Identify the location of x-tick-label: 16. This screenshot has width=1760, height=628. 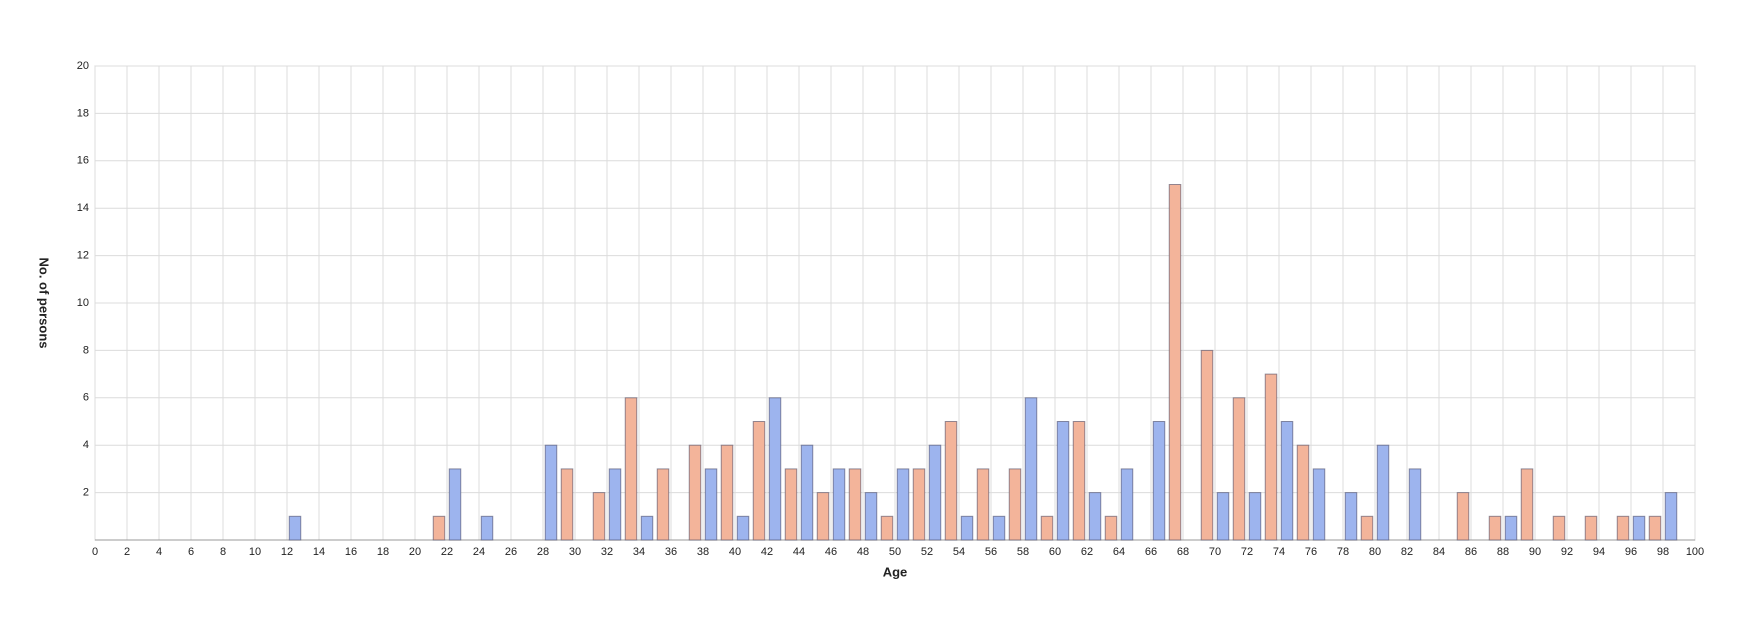
(351, 552).